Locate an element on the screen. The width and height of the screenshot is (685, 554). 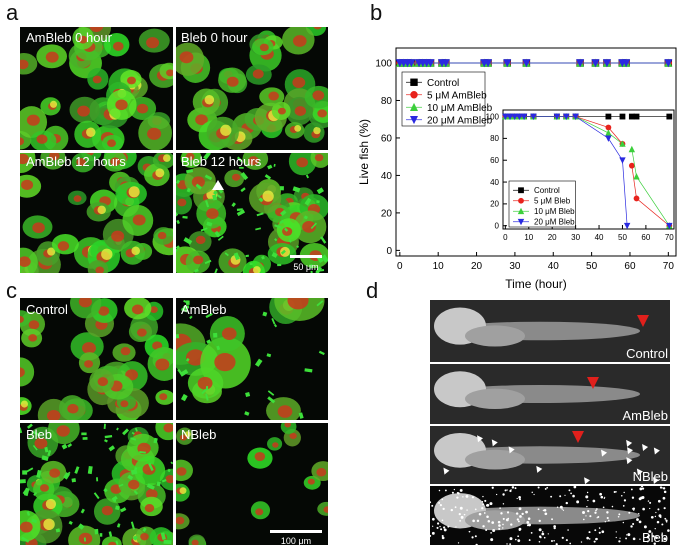
legend-marker is located at coordinates (521, 211).